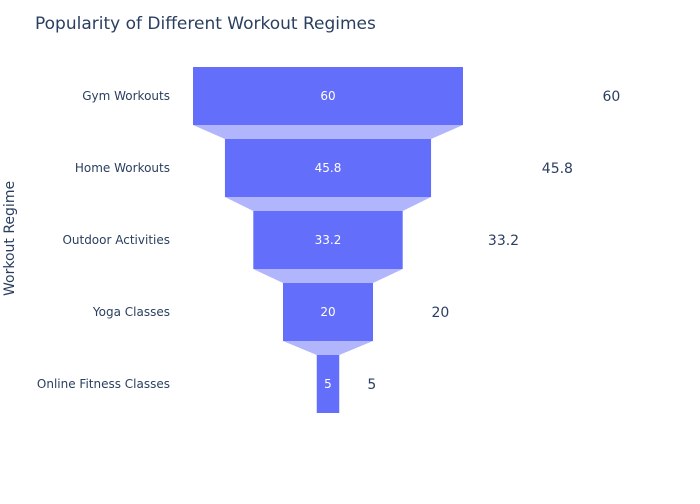 The image size is (700, 504). I want to click on category-tick-label: Outdoor Activities, so click(116, 240).